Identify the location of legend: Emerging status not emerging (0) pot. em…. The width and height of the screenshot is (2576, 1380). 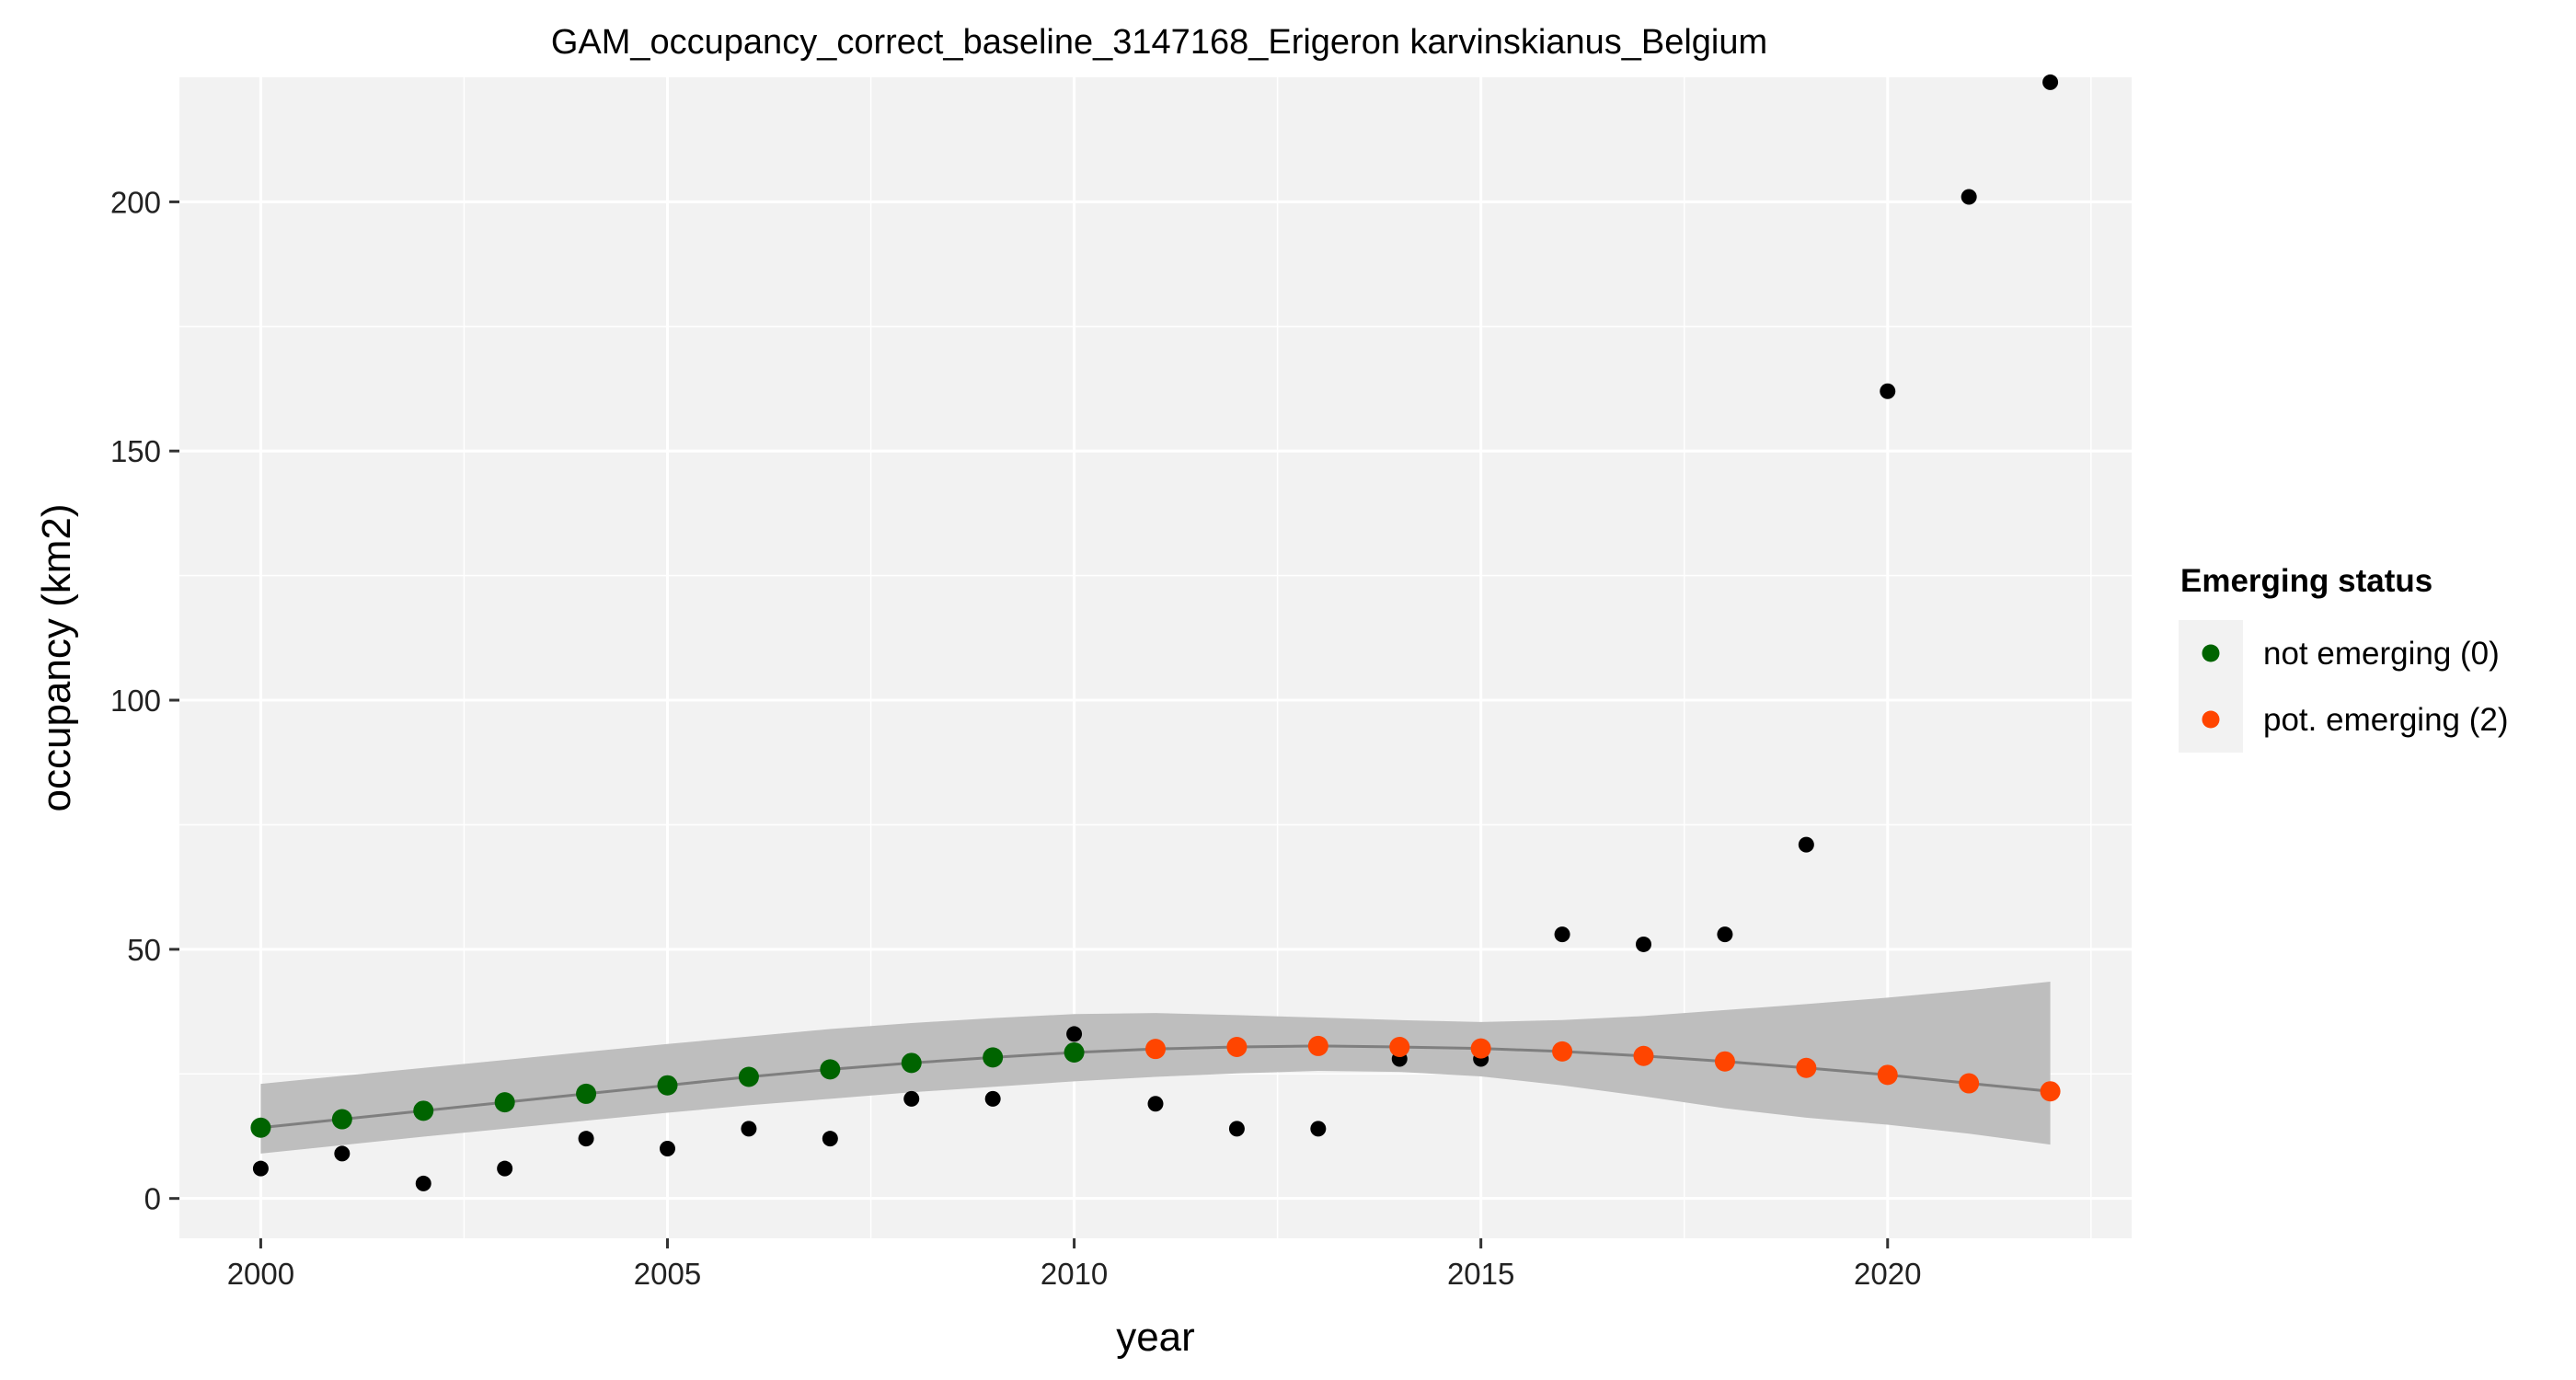
(2344, 658).